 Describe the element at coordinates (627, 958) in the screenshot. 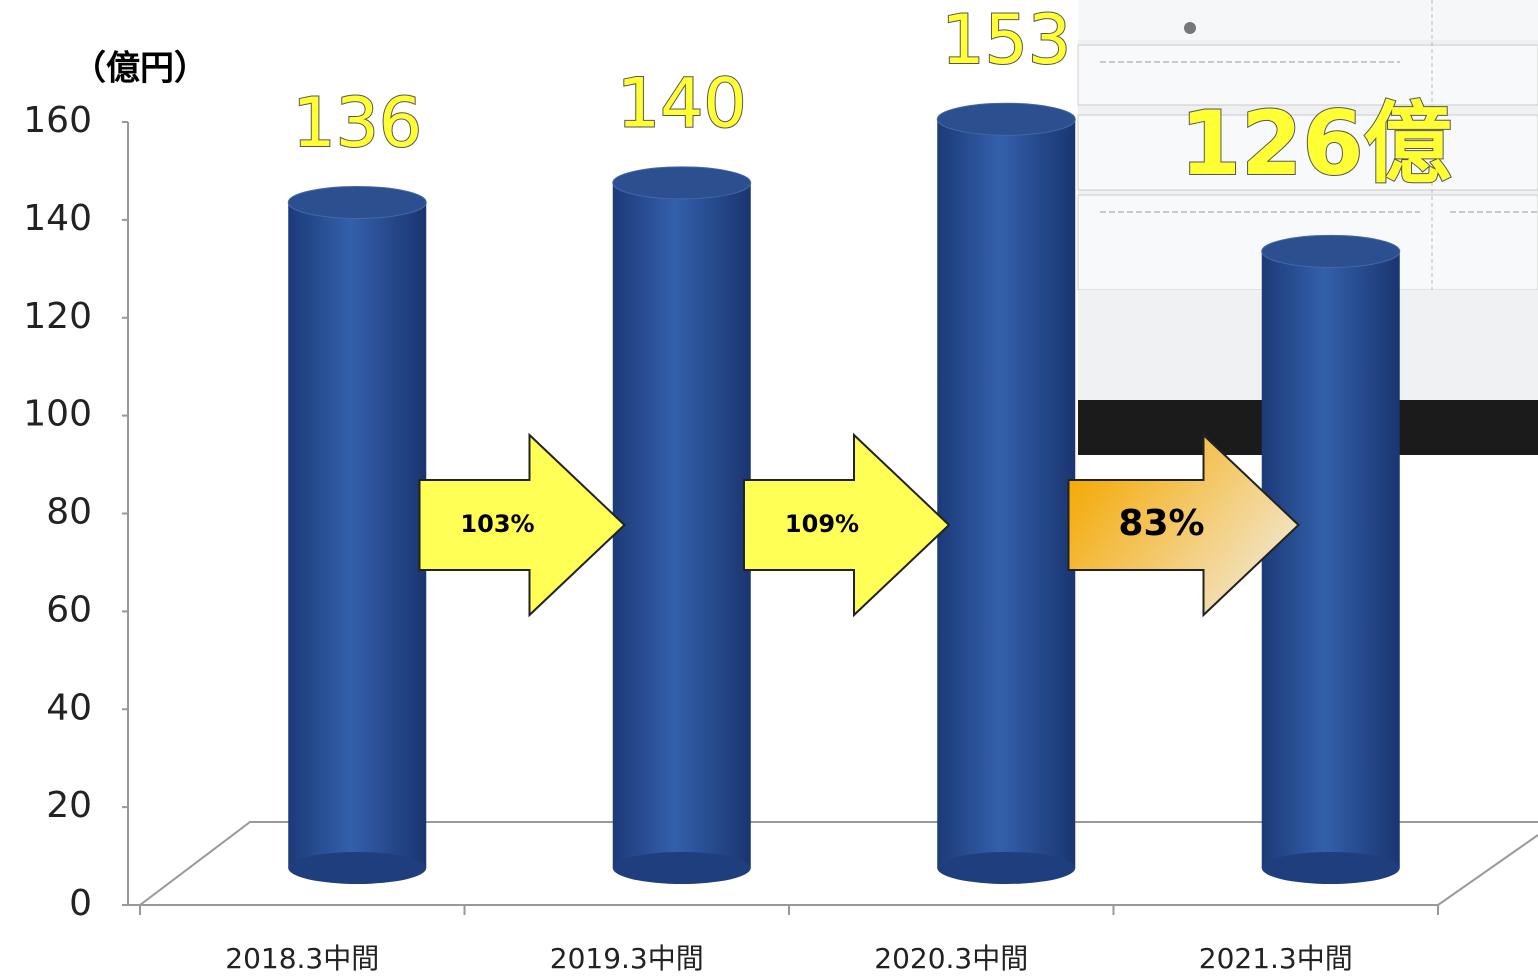

I see `x-tick-label: 2019.3中間` at that location.